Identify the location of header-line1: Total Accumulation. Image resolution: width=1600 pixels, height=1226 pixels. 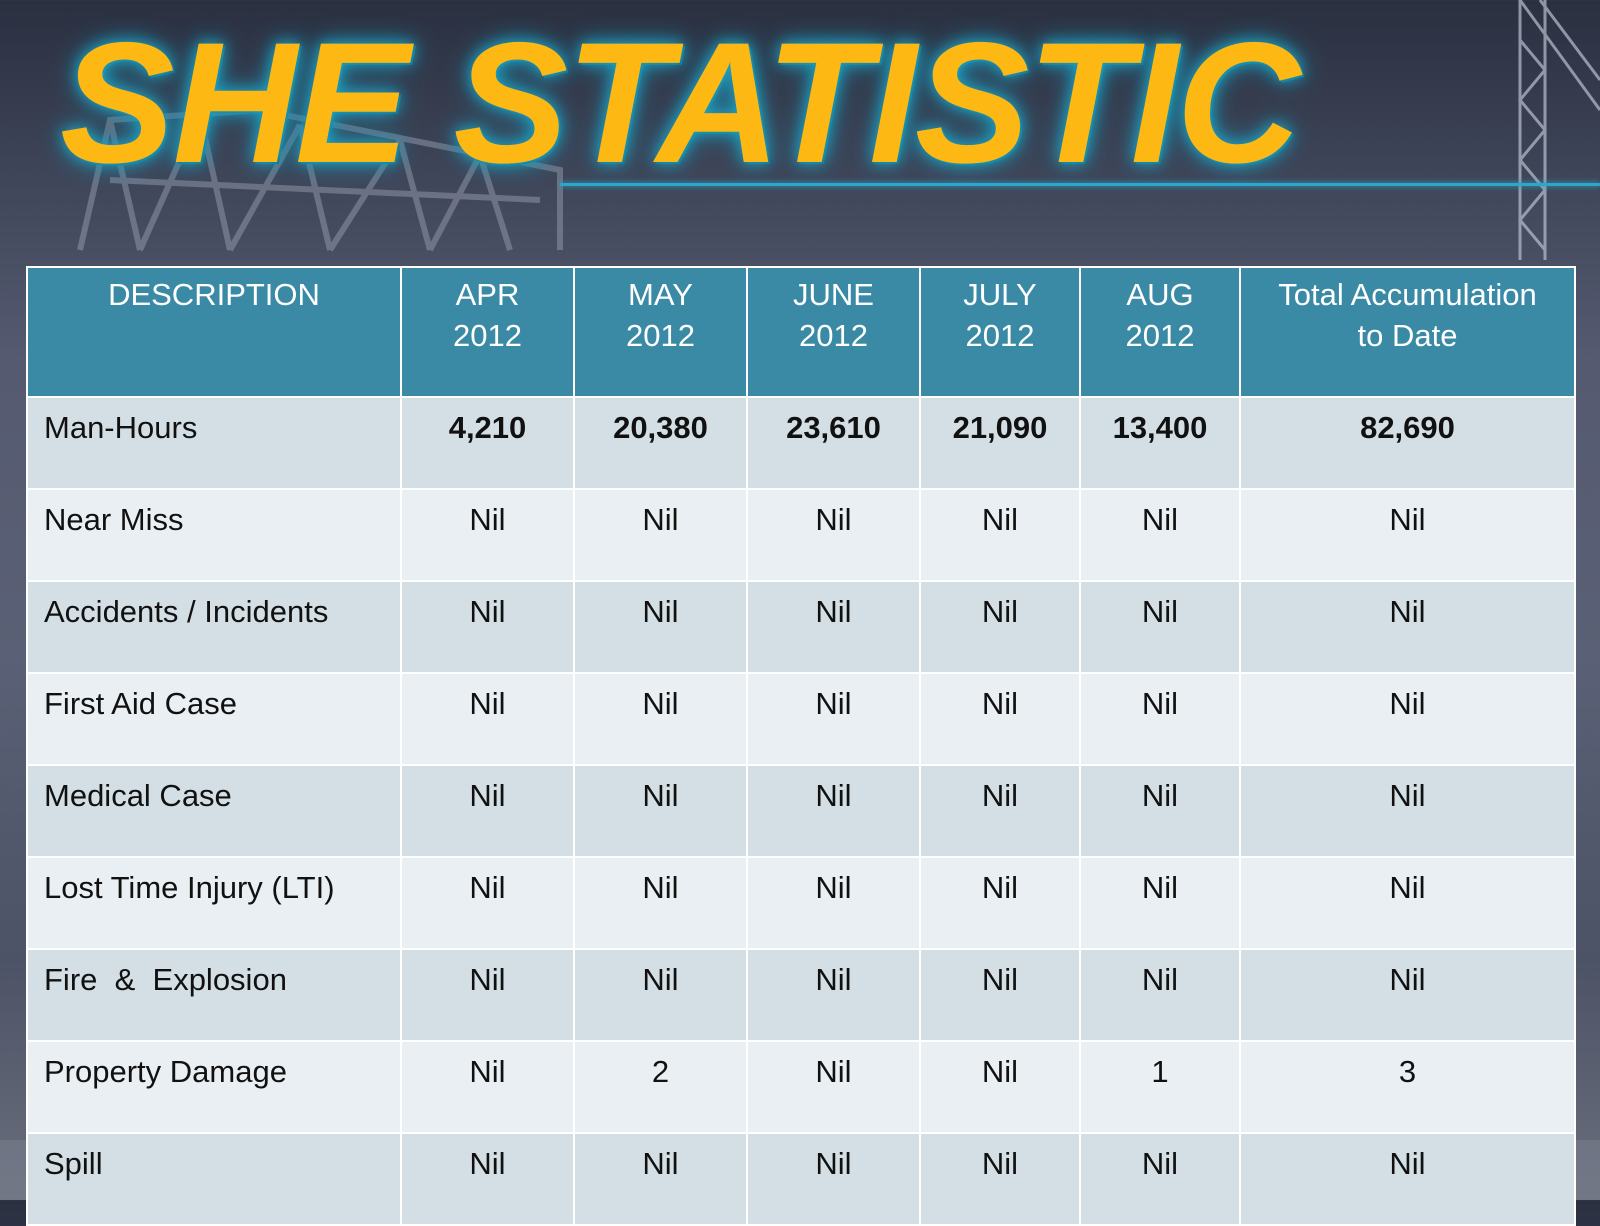
(1407, 294).